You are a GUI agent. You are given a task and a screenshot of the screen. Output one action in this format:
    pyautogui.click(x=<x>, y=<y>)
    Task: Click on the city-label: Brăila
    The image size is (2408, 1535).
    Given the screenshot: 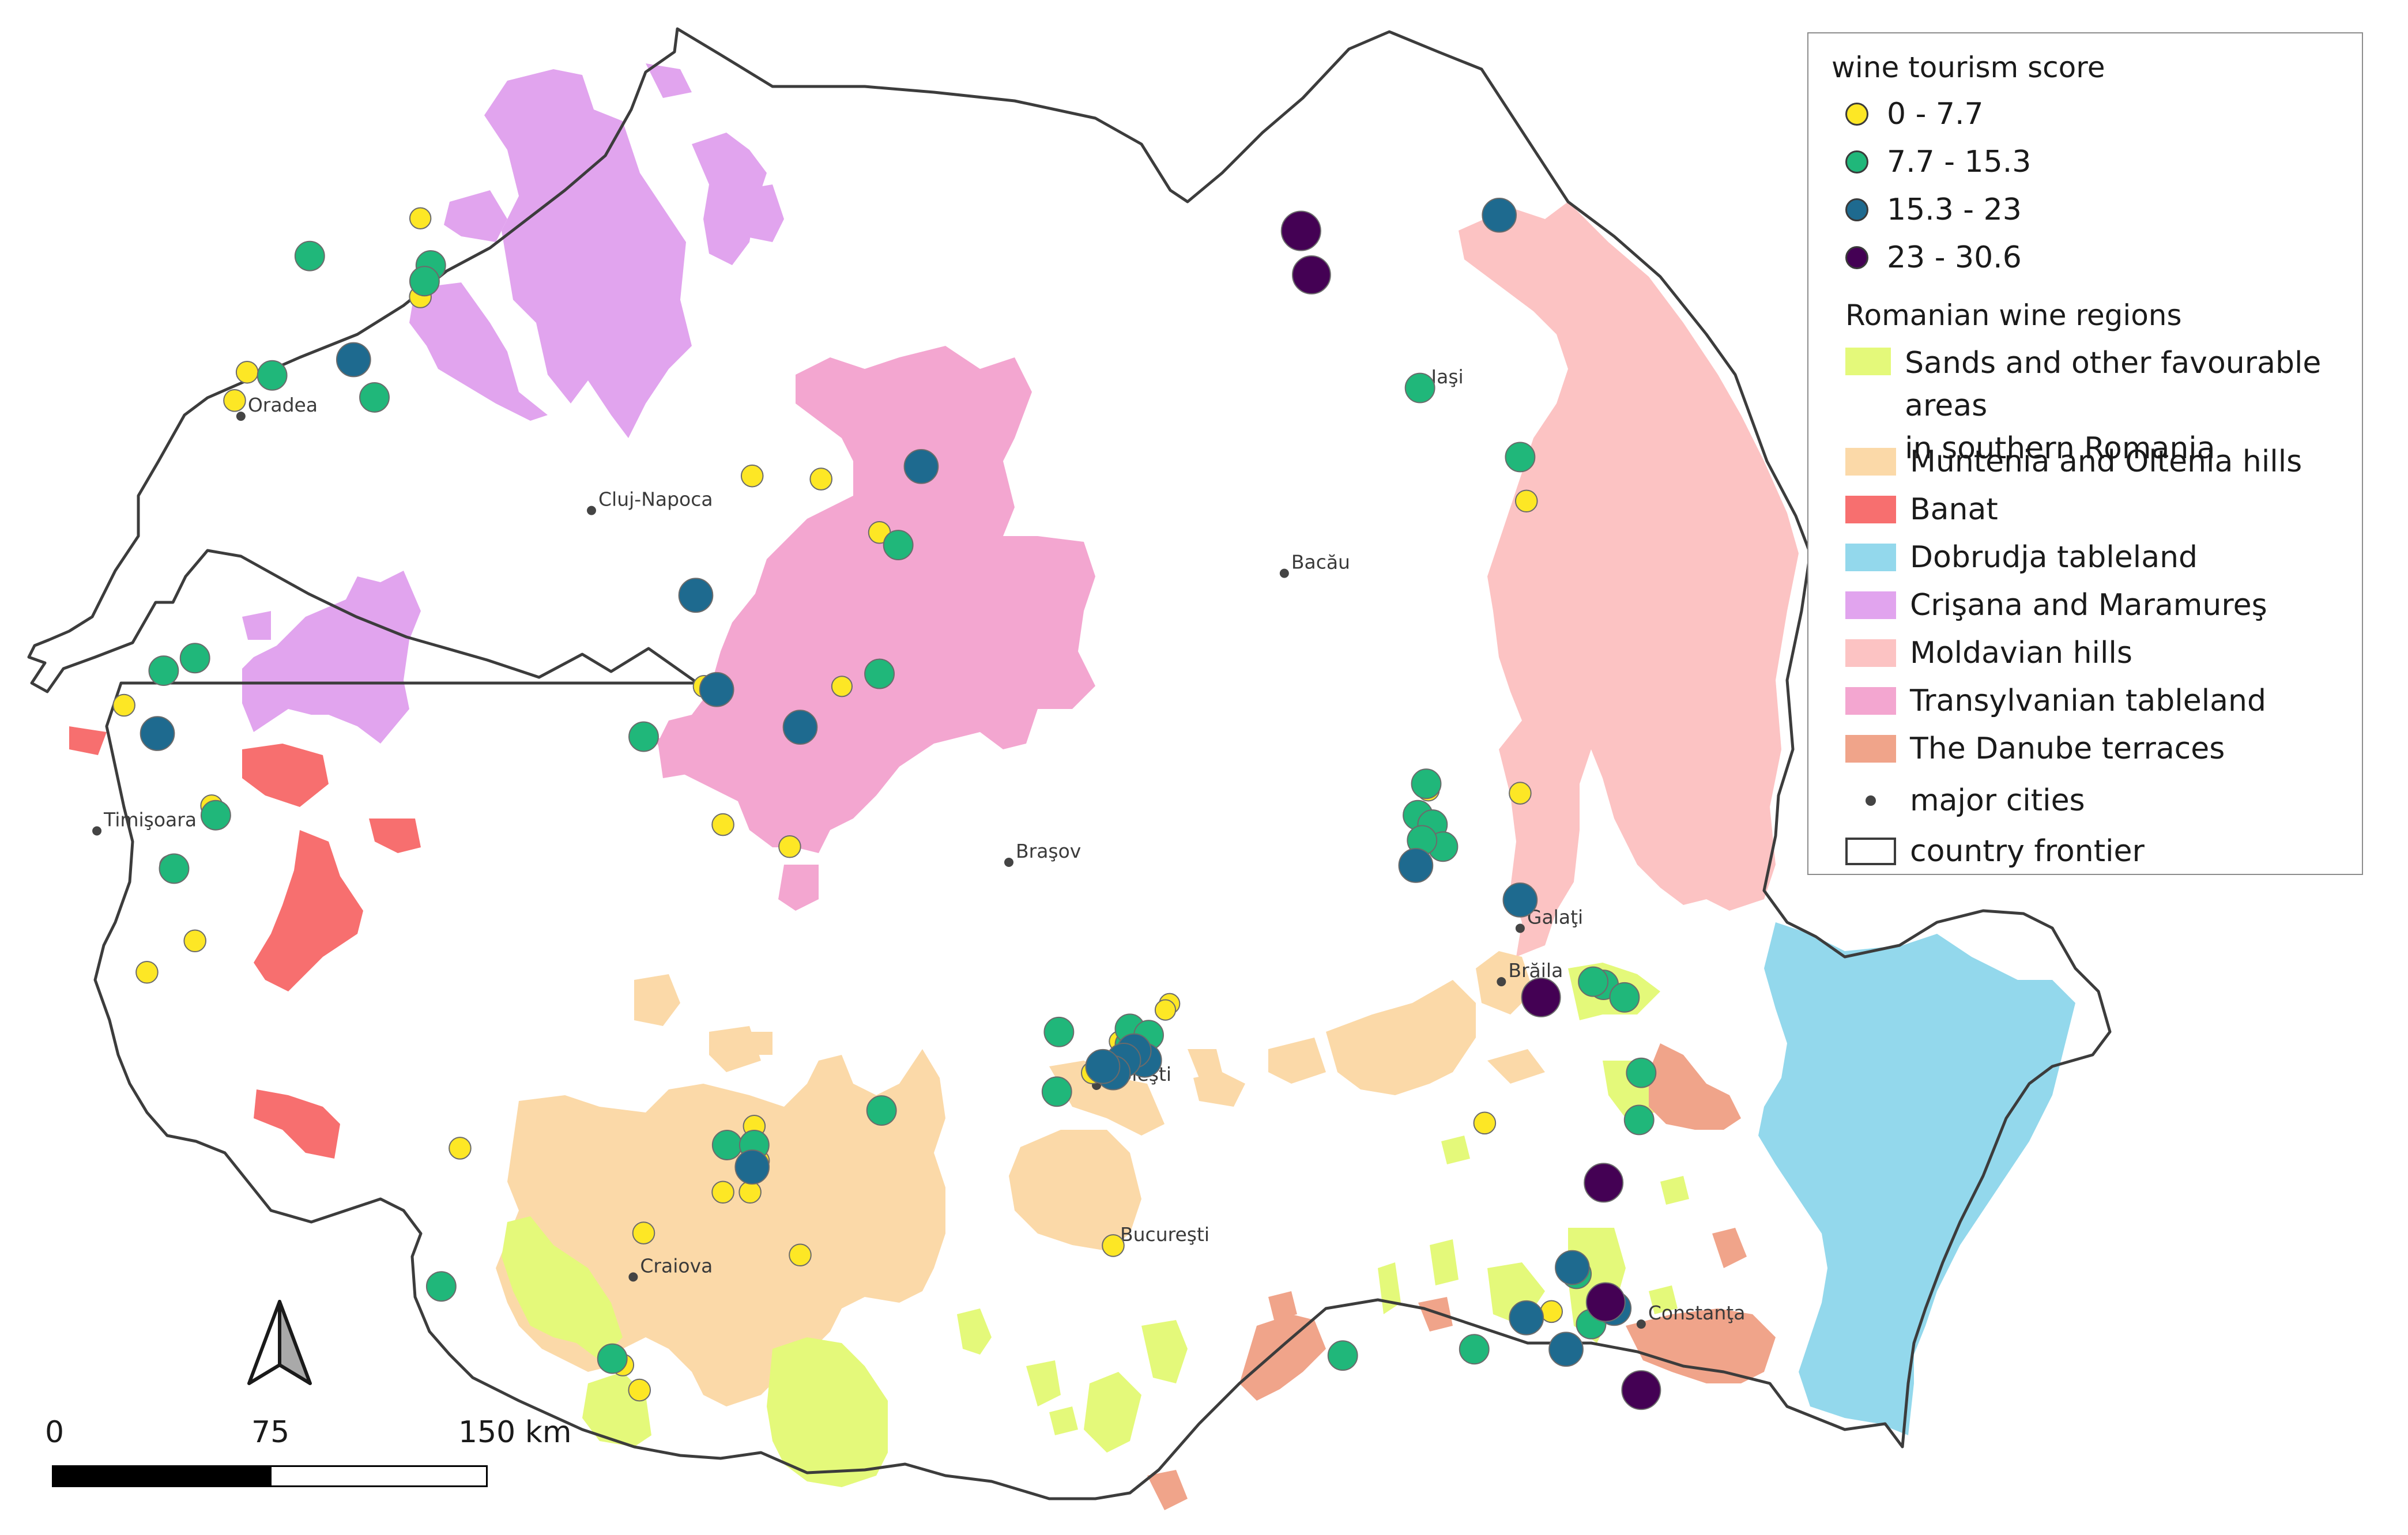 What is the action you would take?
    pyautogui.click(x=1535, y=970)
    